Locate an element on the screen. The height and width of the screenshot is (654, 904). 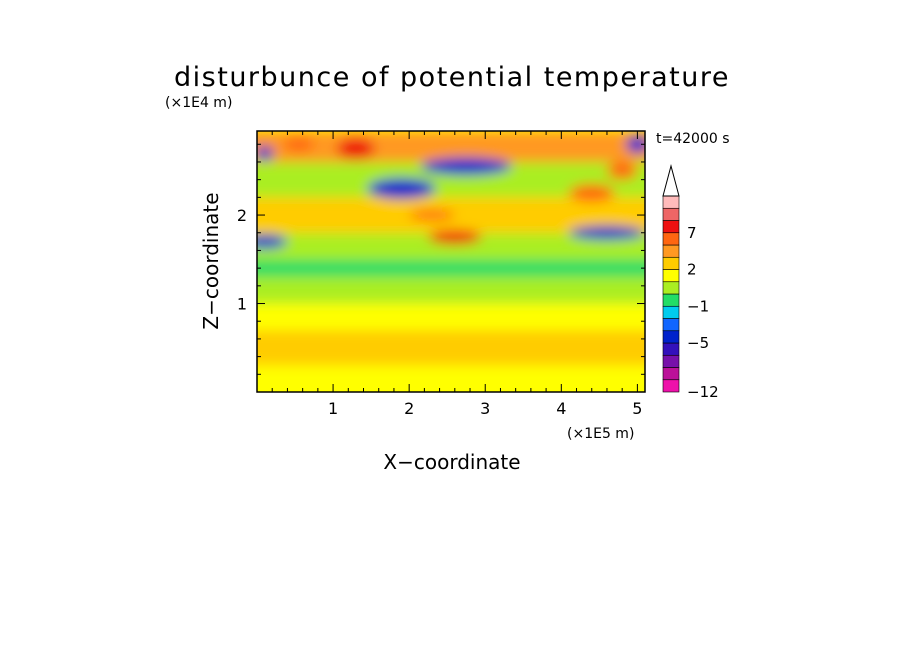
x-tick-label: 5 is located at coordinates (637, 408).